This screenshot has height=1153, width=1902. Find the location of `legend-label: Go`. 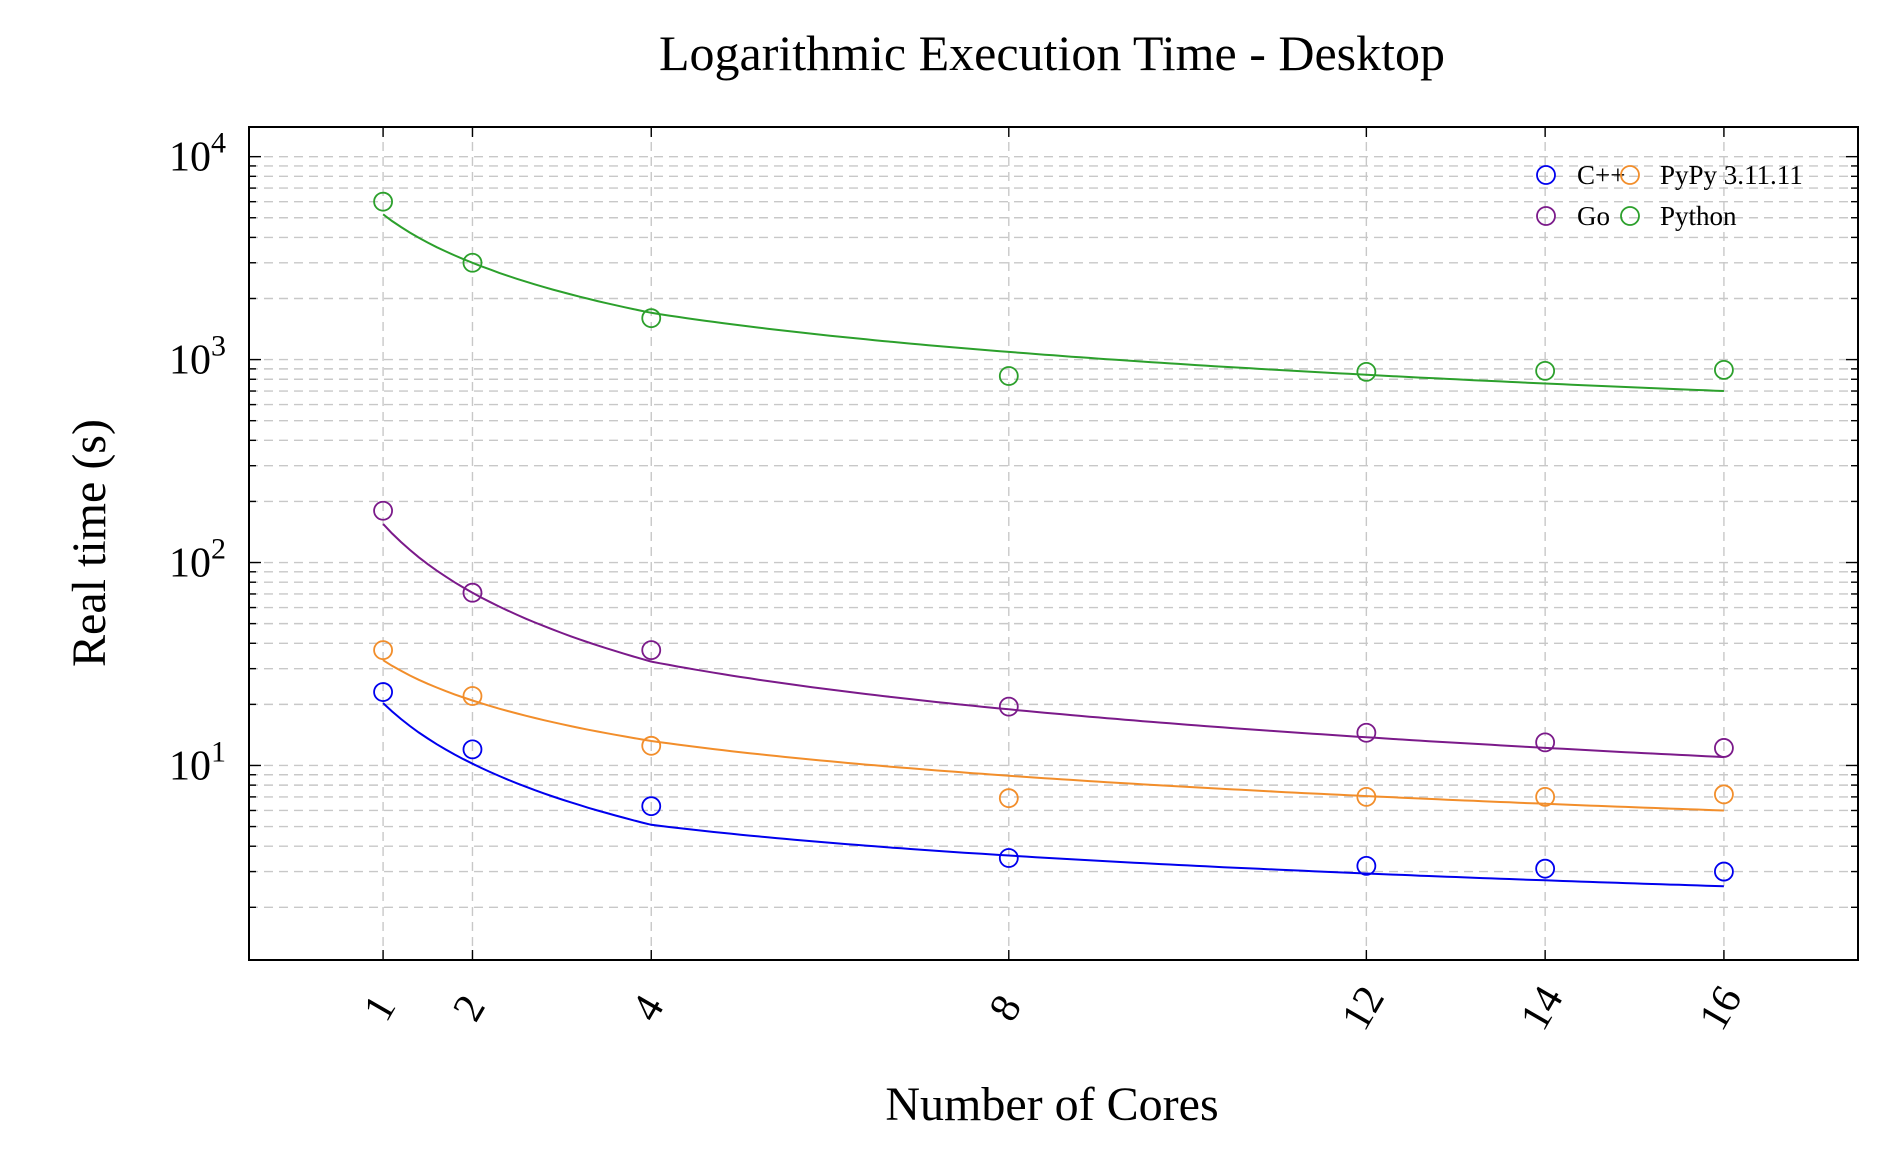

legend-label: Go is located at coordinates (1593, 216).